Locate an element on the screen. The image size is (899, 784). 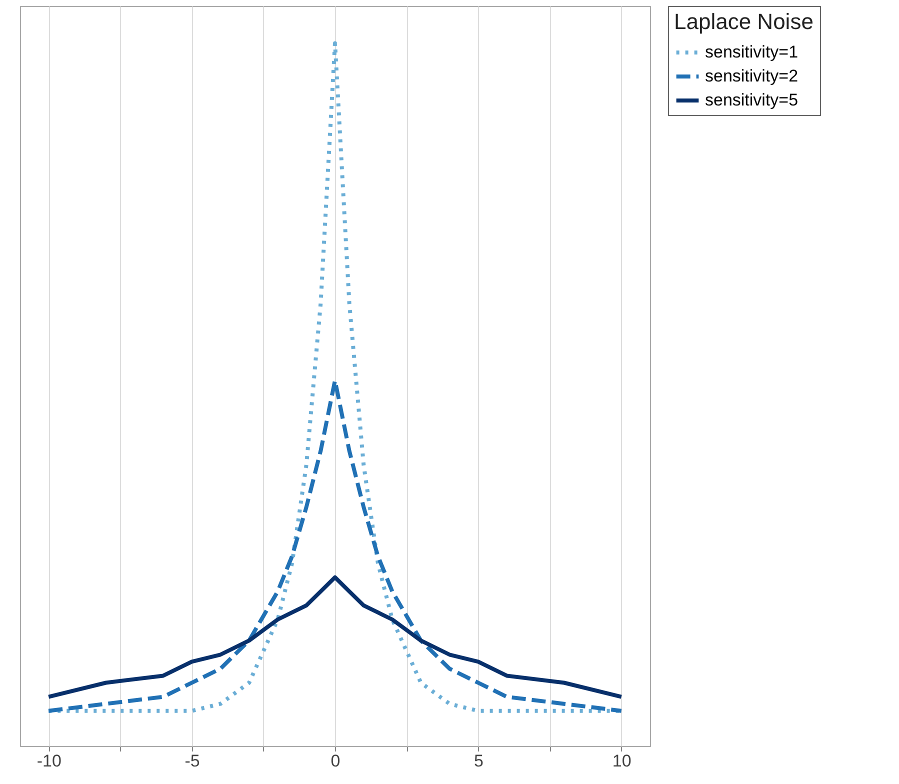
x-tick-label: -5 is located at coordinates (192, 761).